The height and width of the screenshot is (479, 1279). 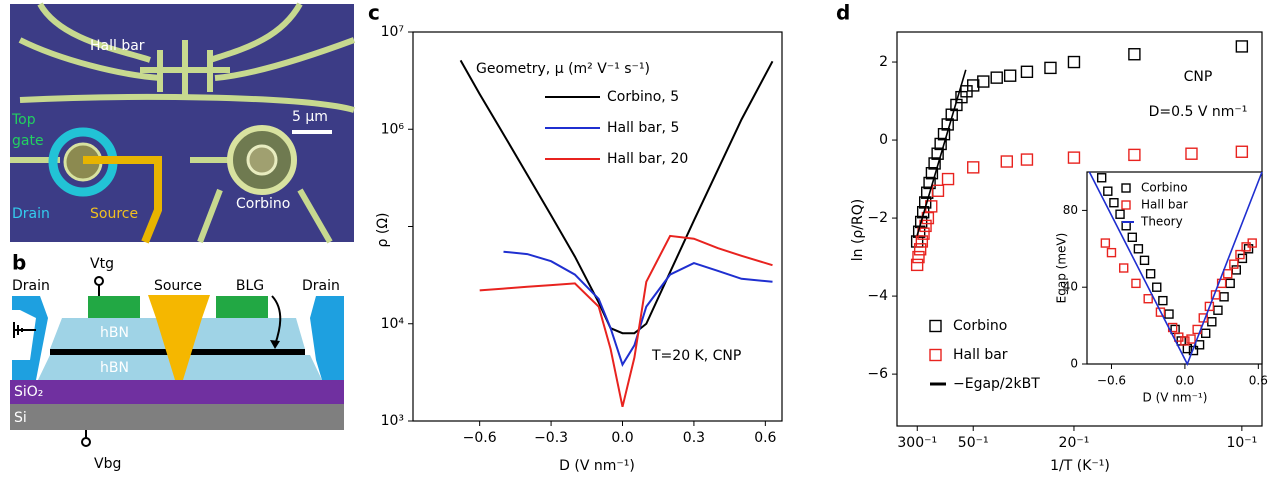 I want to click on annotation: T=20 K, CNP, so click(x=696, y=356).